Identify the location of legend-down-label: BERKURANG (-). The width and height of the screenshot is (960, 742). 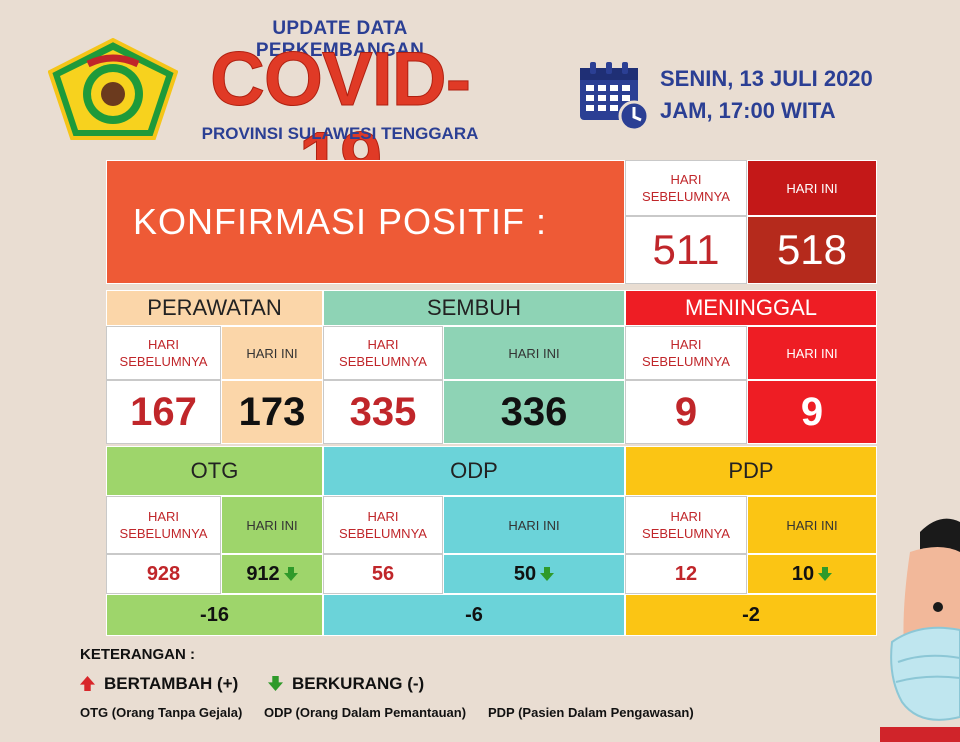
(358, 683).